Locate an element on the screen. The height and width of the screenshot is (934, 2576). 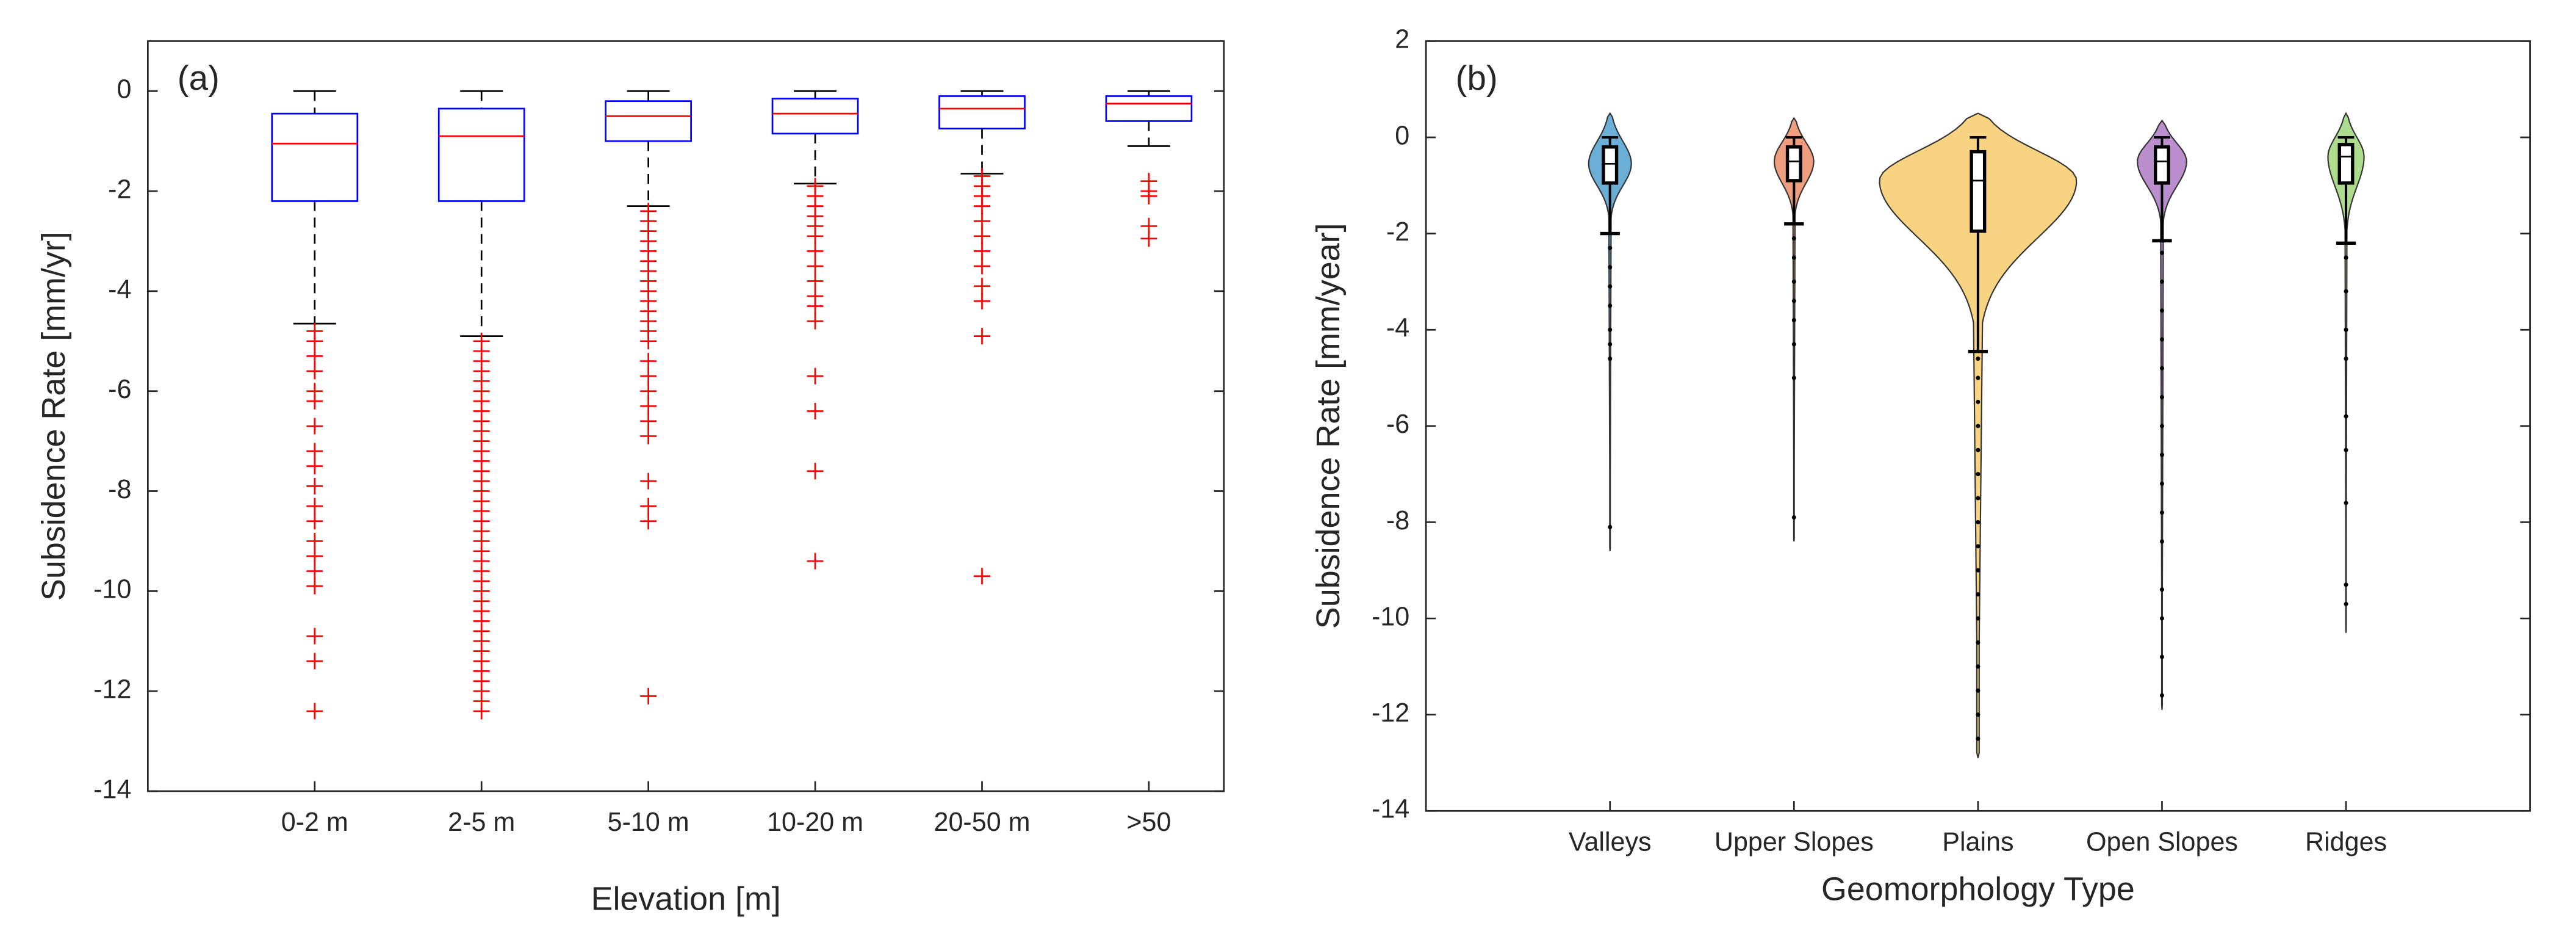
y-tick-label: 0 is located at coordinates (1402, 135).